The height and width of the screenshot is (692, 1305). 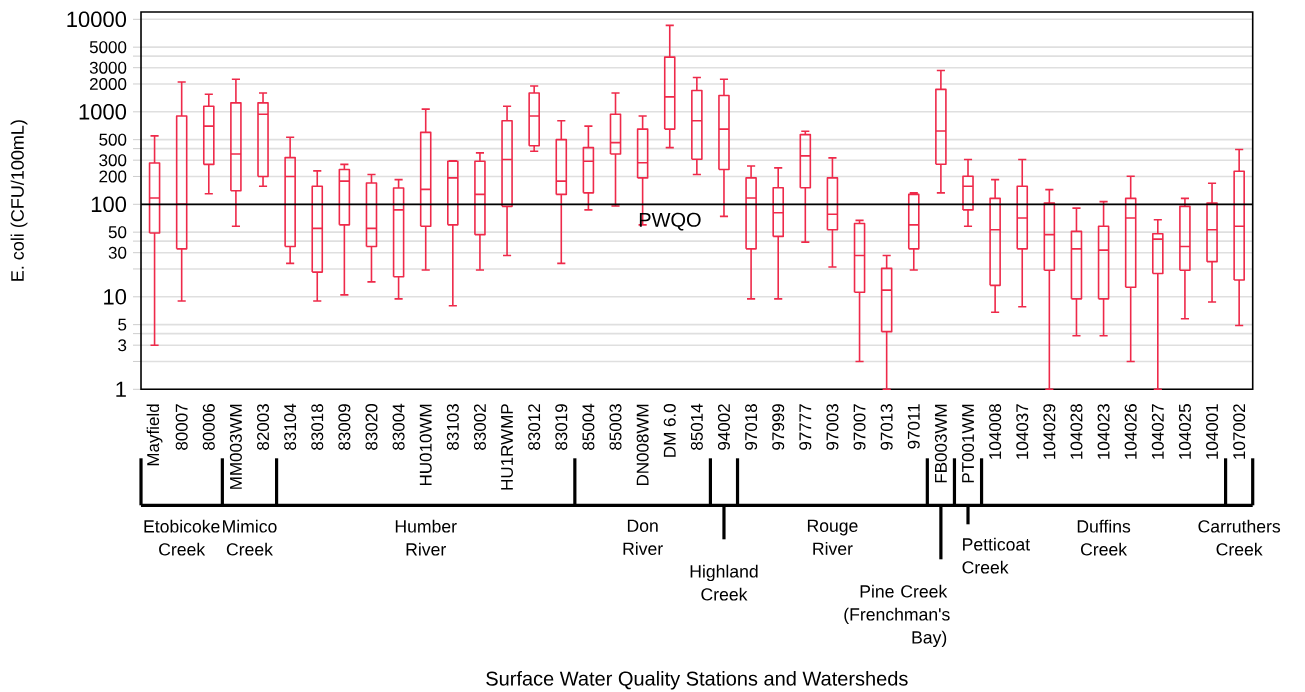 What do you see at coordinates (208, 427) in the screenshot?
I see `x-tick-label: 80006` at bounding box center [208, 427].